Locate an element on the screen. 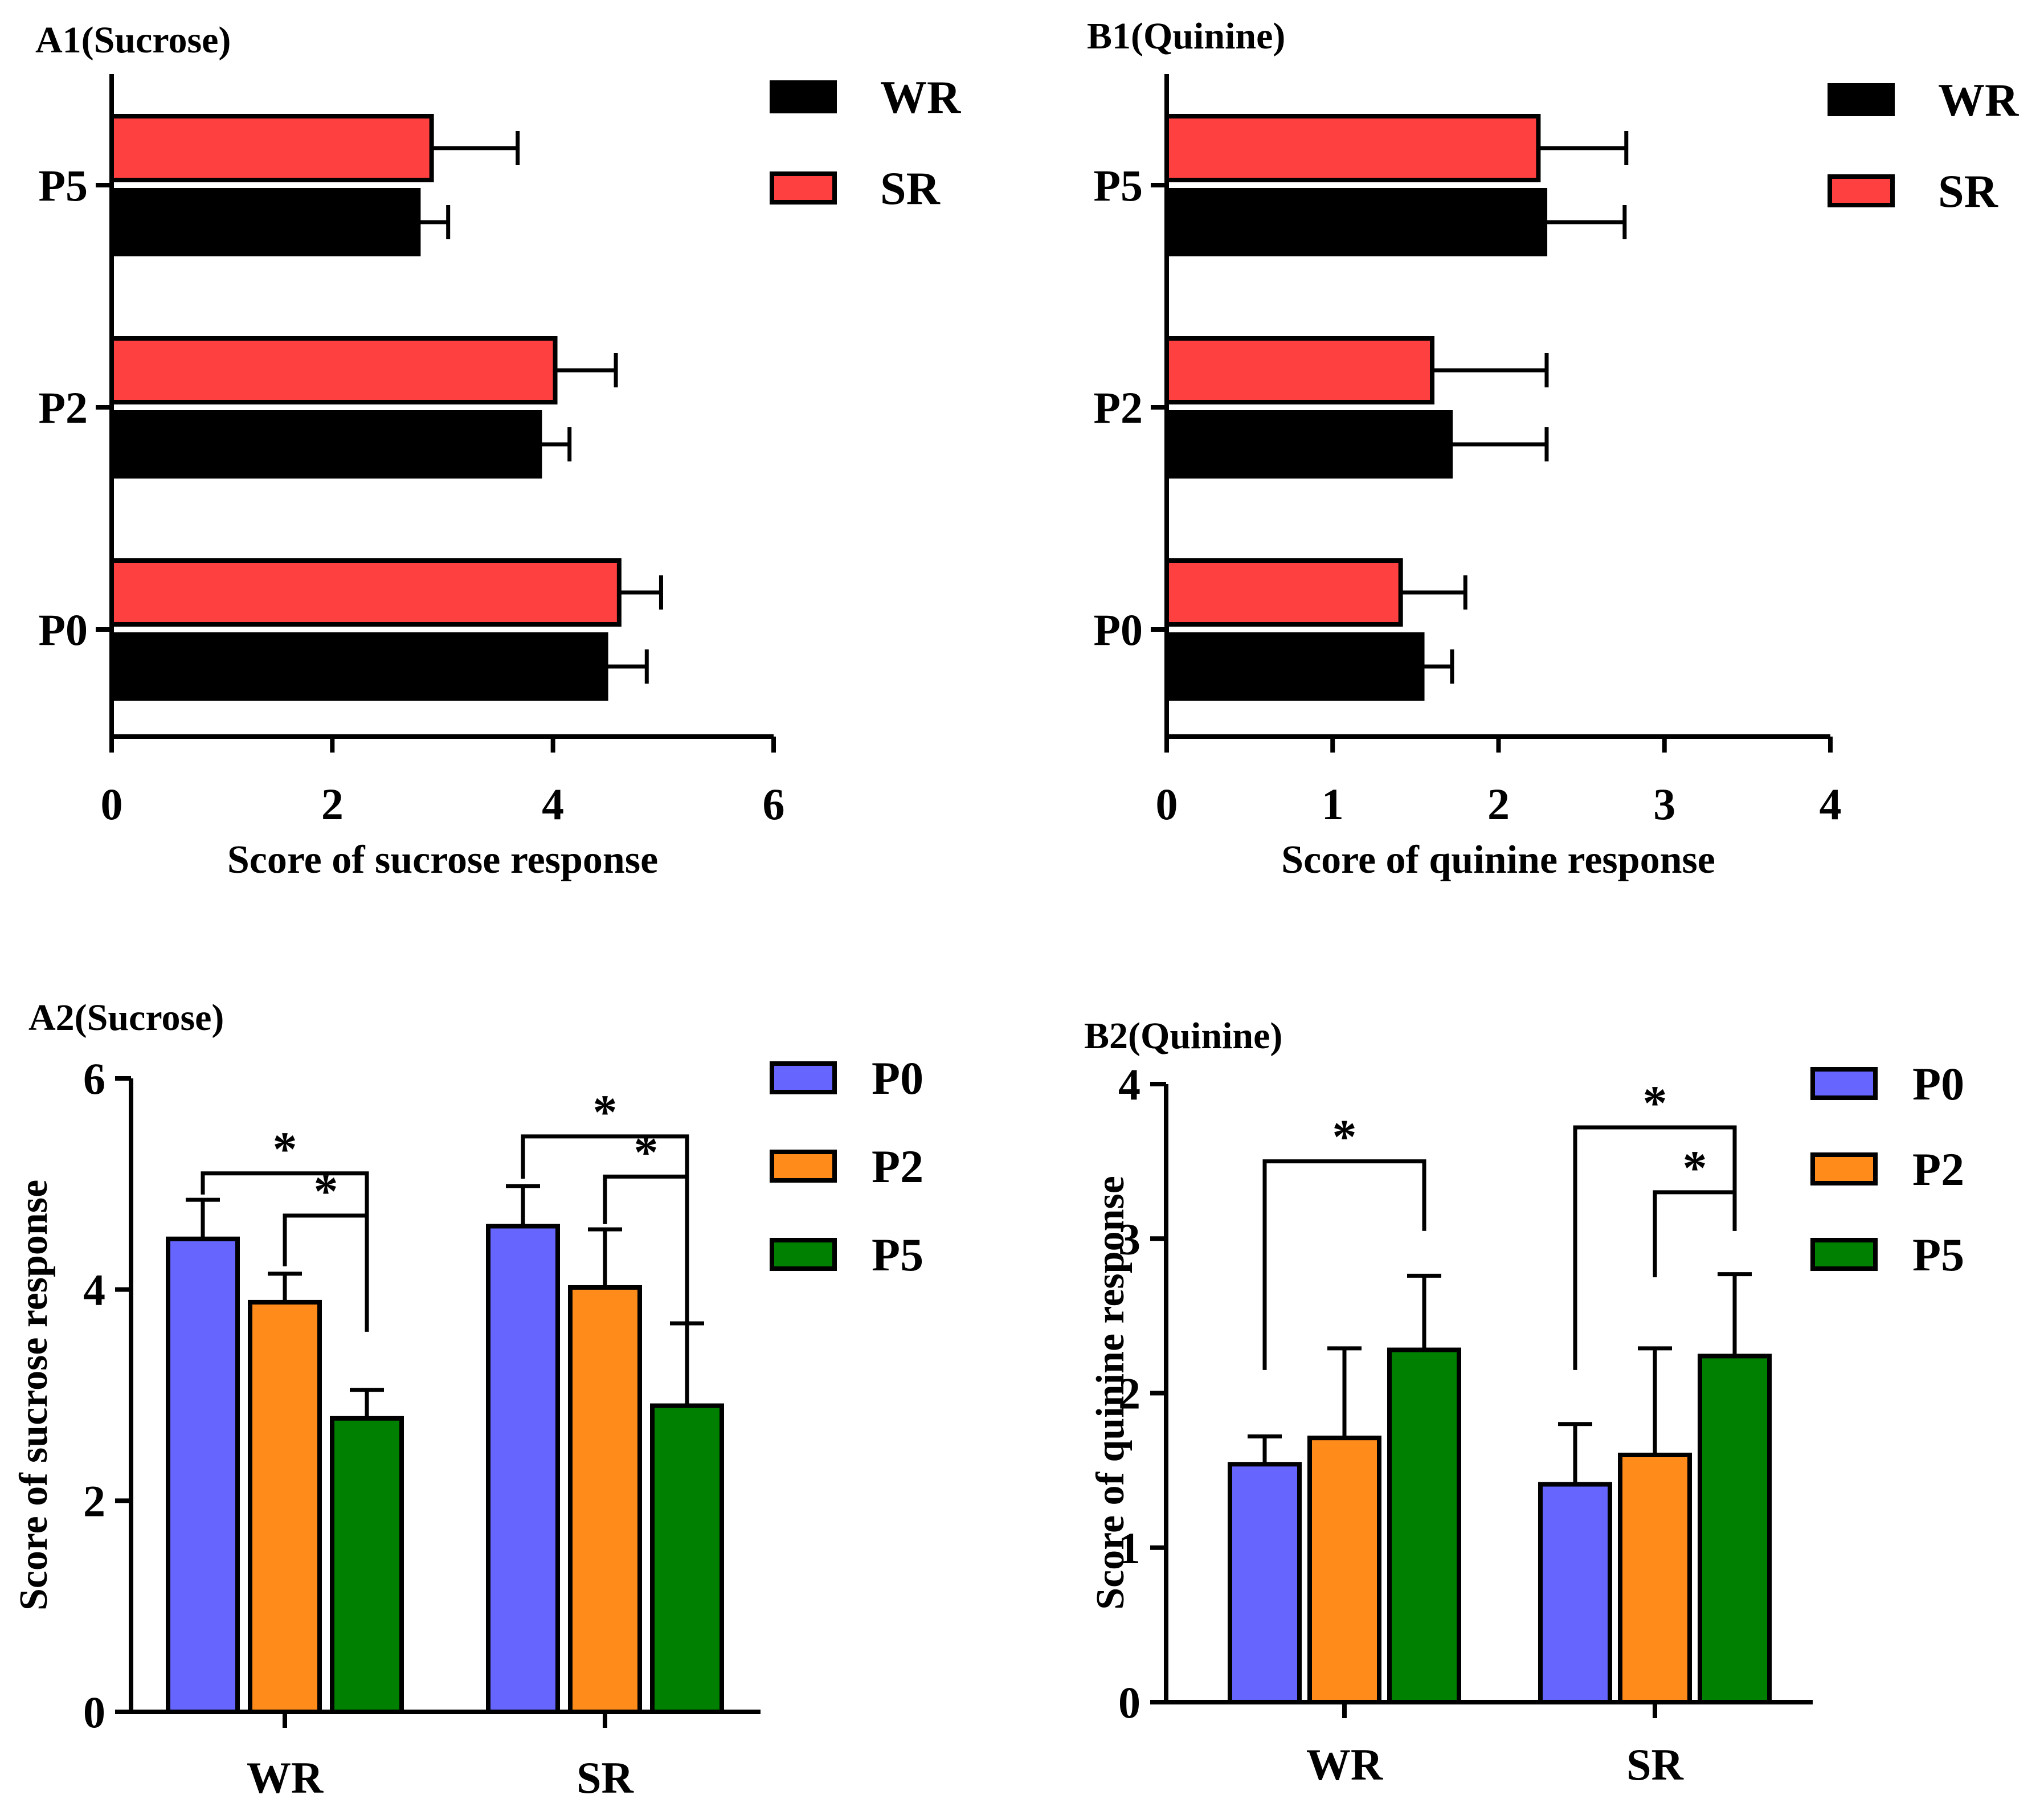 The width and height of the screenshot is (2044, 1807). x-tick-label: 1 is located at coordinates (1333, 804).